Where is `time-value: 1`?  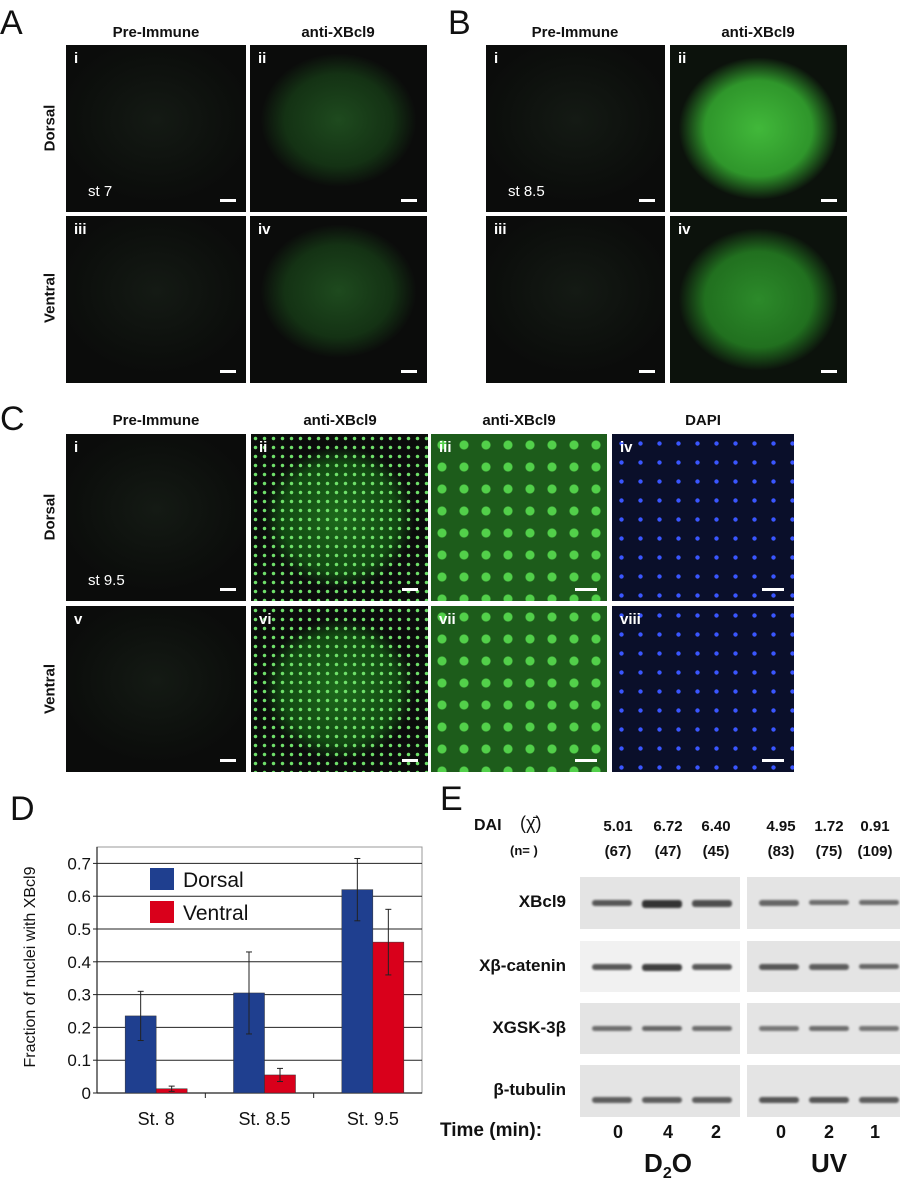
time-value: 1 is located at coordinates (875, 1132).